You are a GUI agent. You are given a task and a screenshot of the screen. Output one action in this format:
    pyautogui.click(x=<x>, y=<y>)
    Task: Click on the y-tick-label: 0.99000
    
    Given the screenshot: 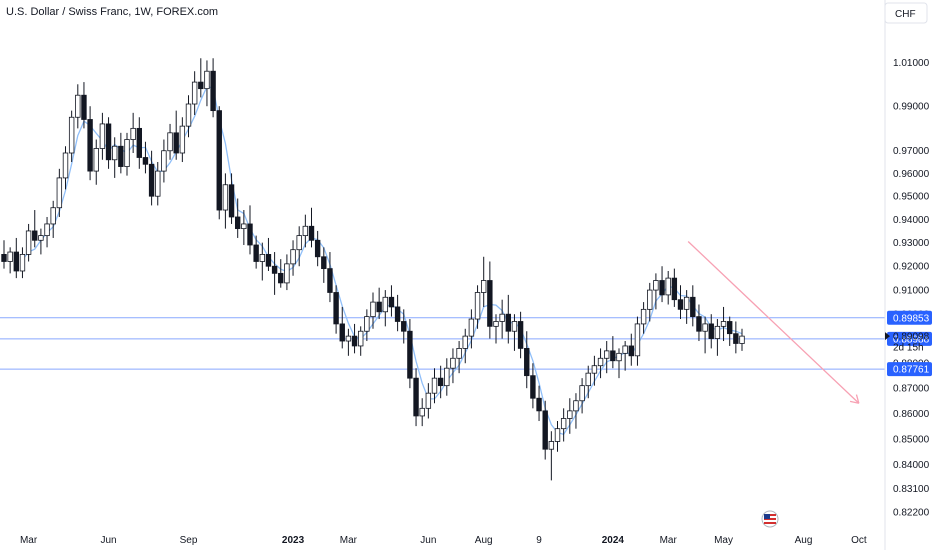 What is the action you would take?
    pyautogui.click(x=911, y=107)
    